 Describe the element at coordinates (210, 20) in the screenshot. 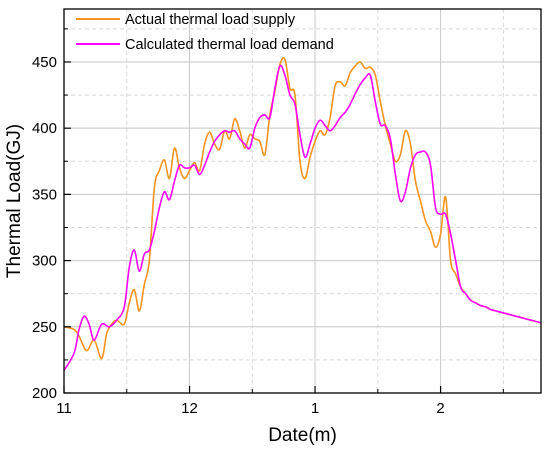

I see `legend-label-actual: Actual thermal load supply` at that location.